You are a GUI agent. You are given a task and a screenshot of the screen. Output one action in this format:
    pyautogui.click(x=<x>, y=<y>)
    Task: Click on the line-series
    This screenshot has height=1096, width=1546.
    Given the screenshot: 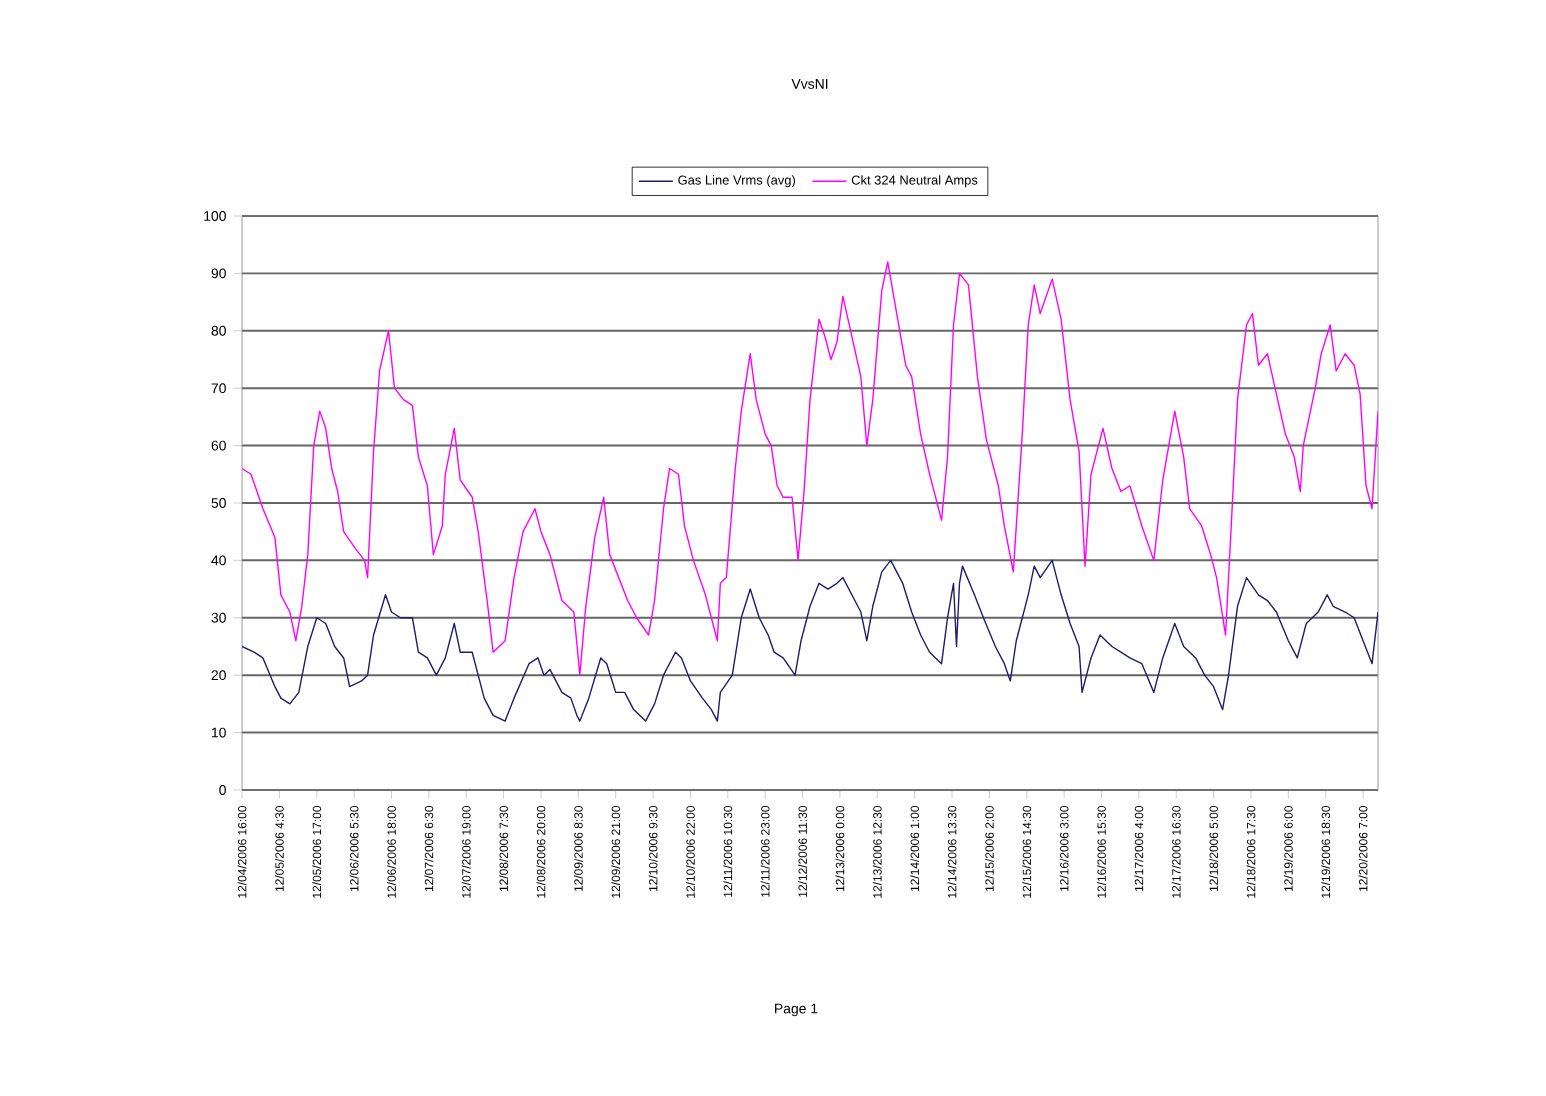 What is the action you would take?
    pyautogui.click(x=810, y=640)
    